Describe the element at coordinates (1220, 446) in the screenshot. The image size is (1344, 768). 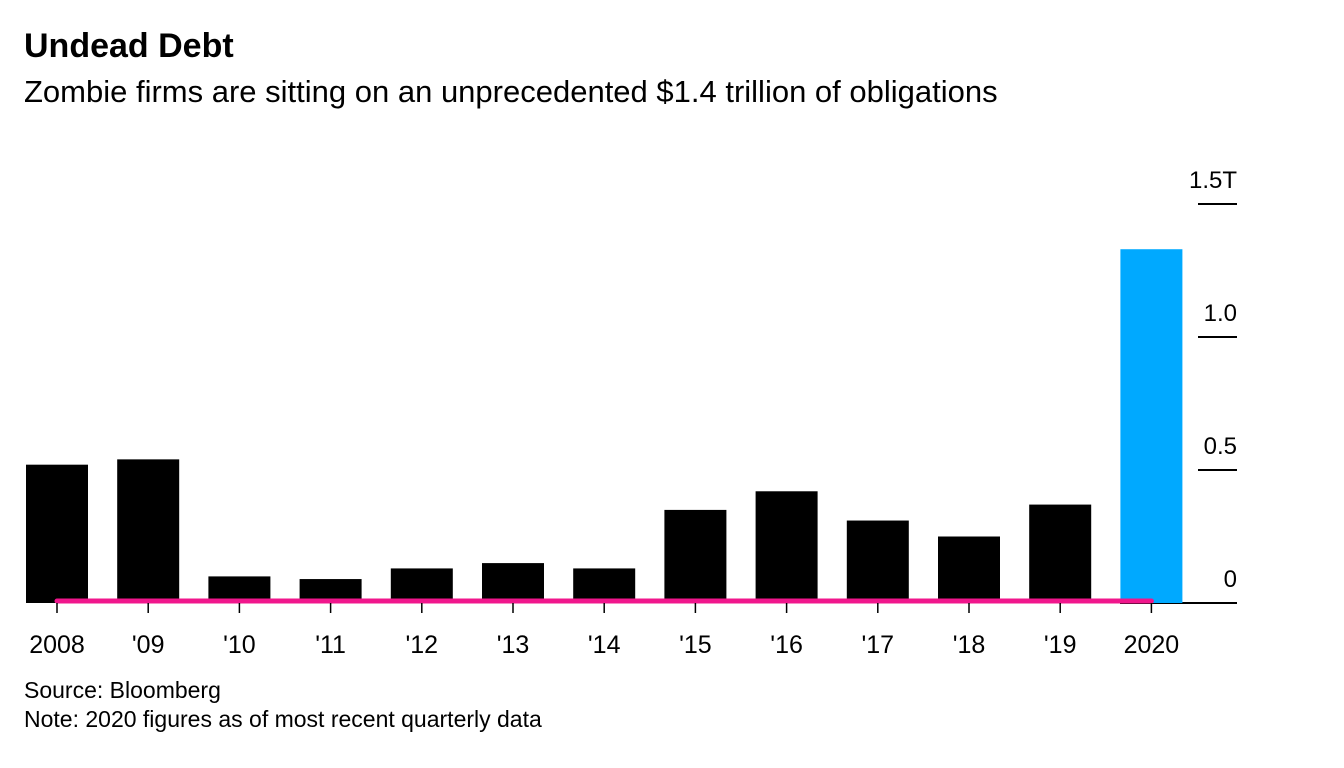
I see `y-tick-label: 0.5` at that location.